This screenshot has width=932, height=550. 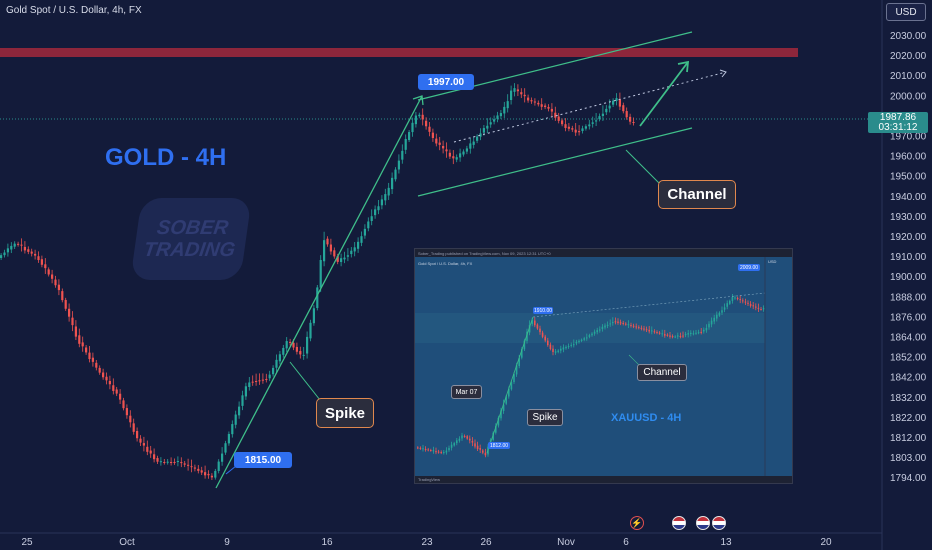 What do you see at coordinates (646, 418) in the screenshot?
I see `inset-title: XAUUSD - 4H` at bounding box center [646, 418].